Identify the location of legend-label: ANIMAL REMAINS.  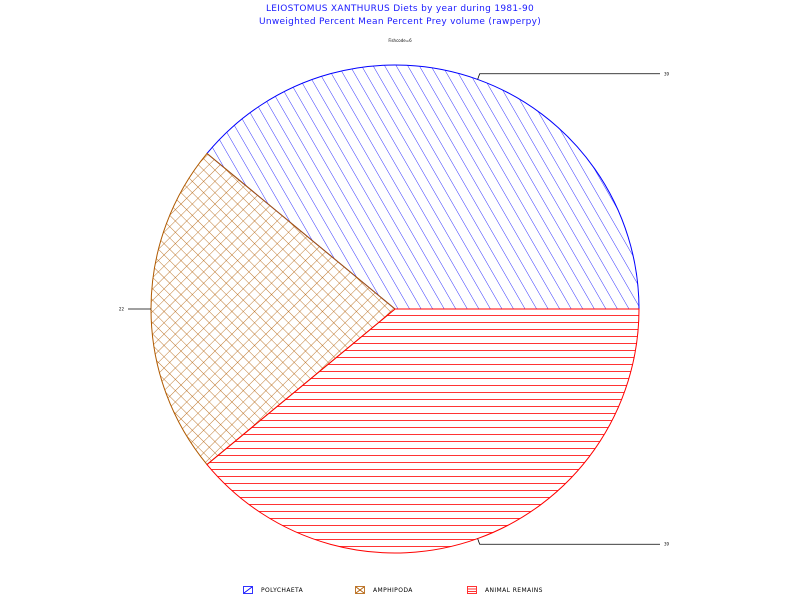
(514, 590).